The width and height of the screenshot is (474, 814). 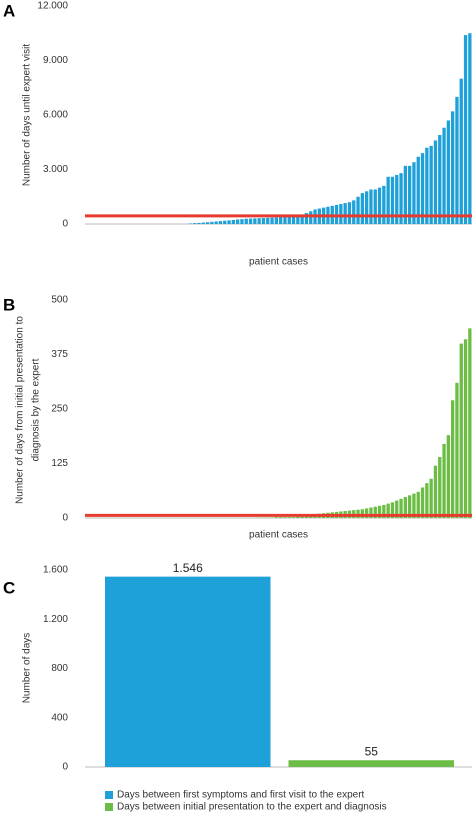 What do you see at coordinates (372, 751) in the screenshot?
I see `value-label: 55` at bounding box center [372, 751].